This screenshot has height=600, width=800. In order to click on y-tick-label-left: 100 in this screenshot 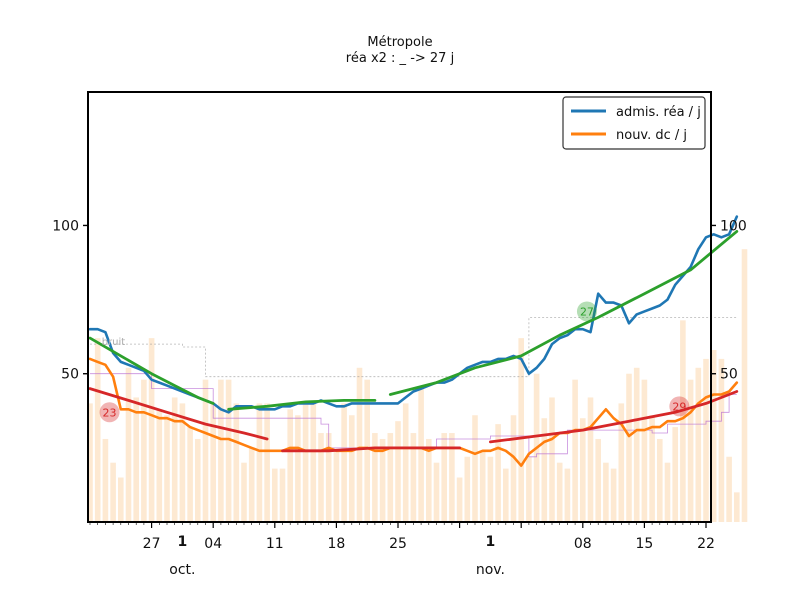, I will do `click(65, 226)`.